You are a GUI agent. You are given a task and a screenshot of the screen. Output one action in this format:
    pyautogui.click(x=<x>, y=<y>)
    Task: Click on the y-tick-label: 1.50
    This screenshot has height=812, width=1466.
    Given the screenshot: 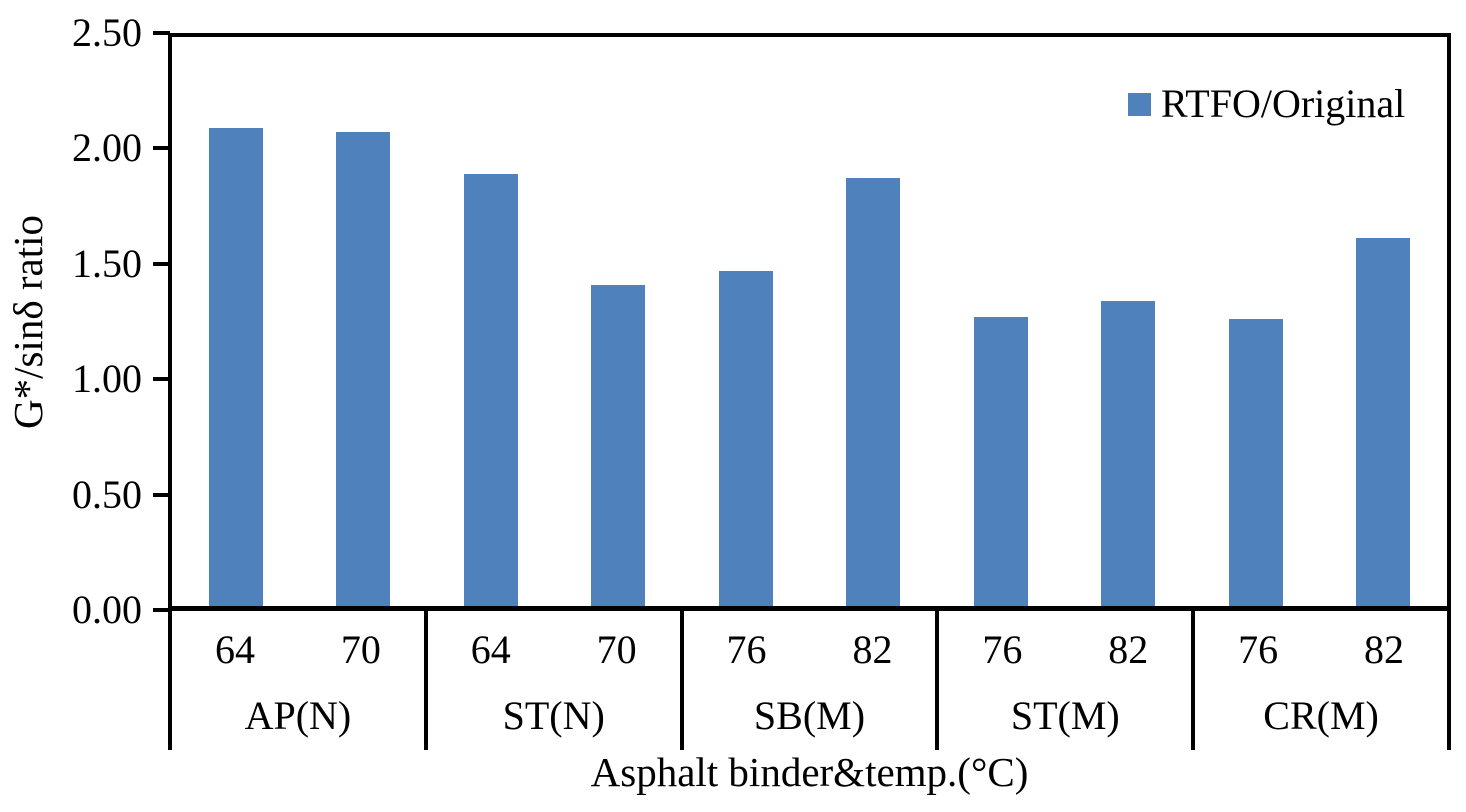 What is the action you would take?
    pyautogui.click(x=107, y=263)
    